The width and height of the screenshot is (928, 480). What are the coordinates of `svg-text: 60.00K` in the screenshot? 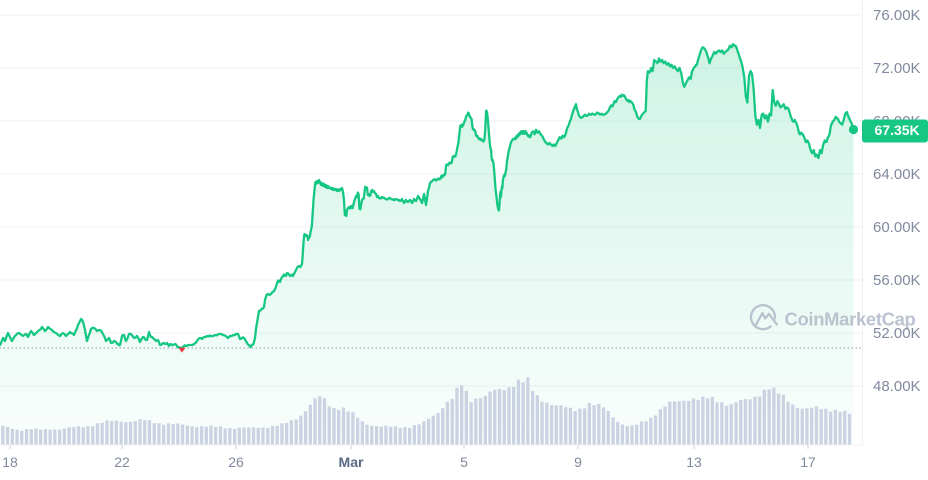 It's located at (897, 227).